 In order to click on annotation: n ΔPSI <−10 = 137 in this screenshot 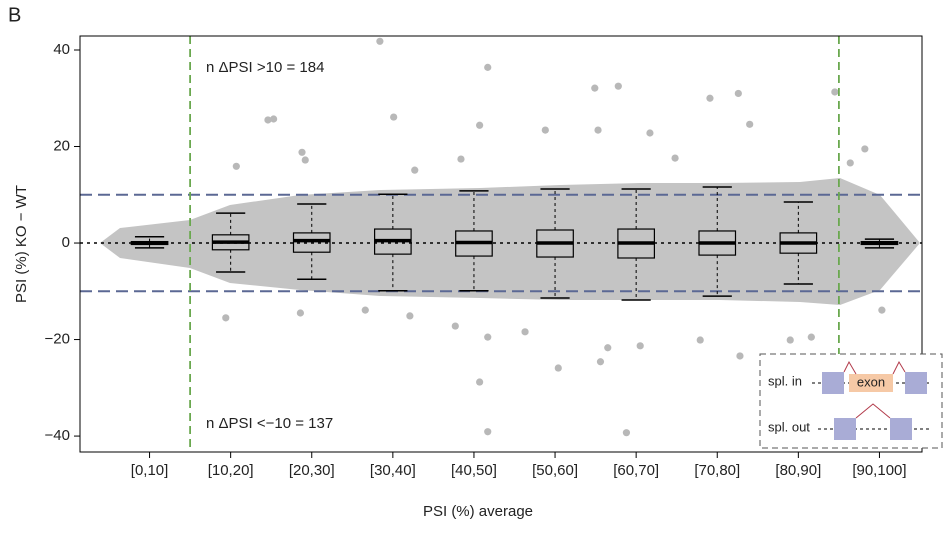, I will do `click(269, 423)`.